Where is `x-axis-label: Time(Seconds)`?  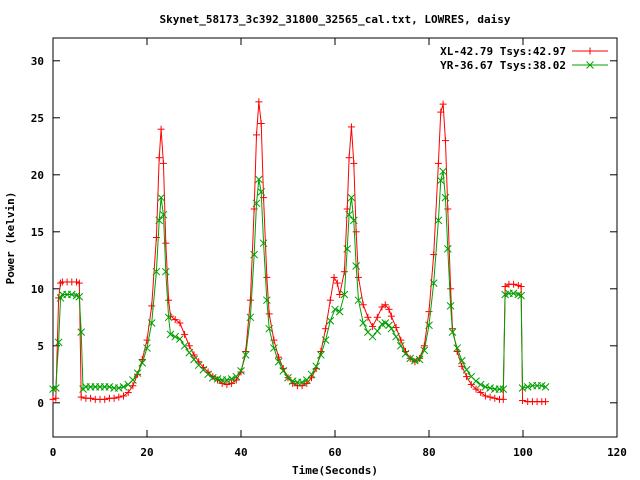 x-axis-label: Time(Seconds) is located at coordinates (335, 470).